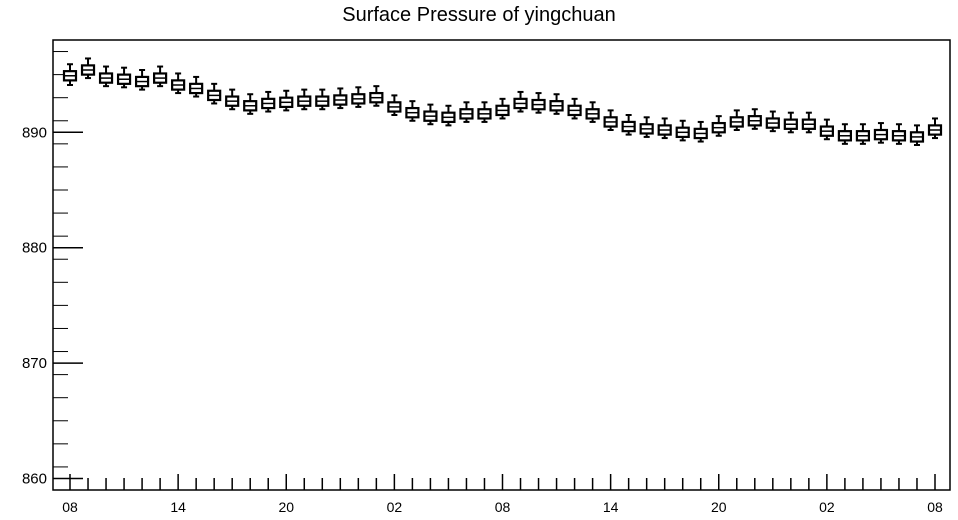 Image resolution: width=958 pixels, height=520 pixels. What do you see at coordinates (502, 494) in the screenshot?
I see `x-axis: 08 14 20 02 08 14 20 02 08` at bounding box center [502, 494].